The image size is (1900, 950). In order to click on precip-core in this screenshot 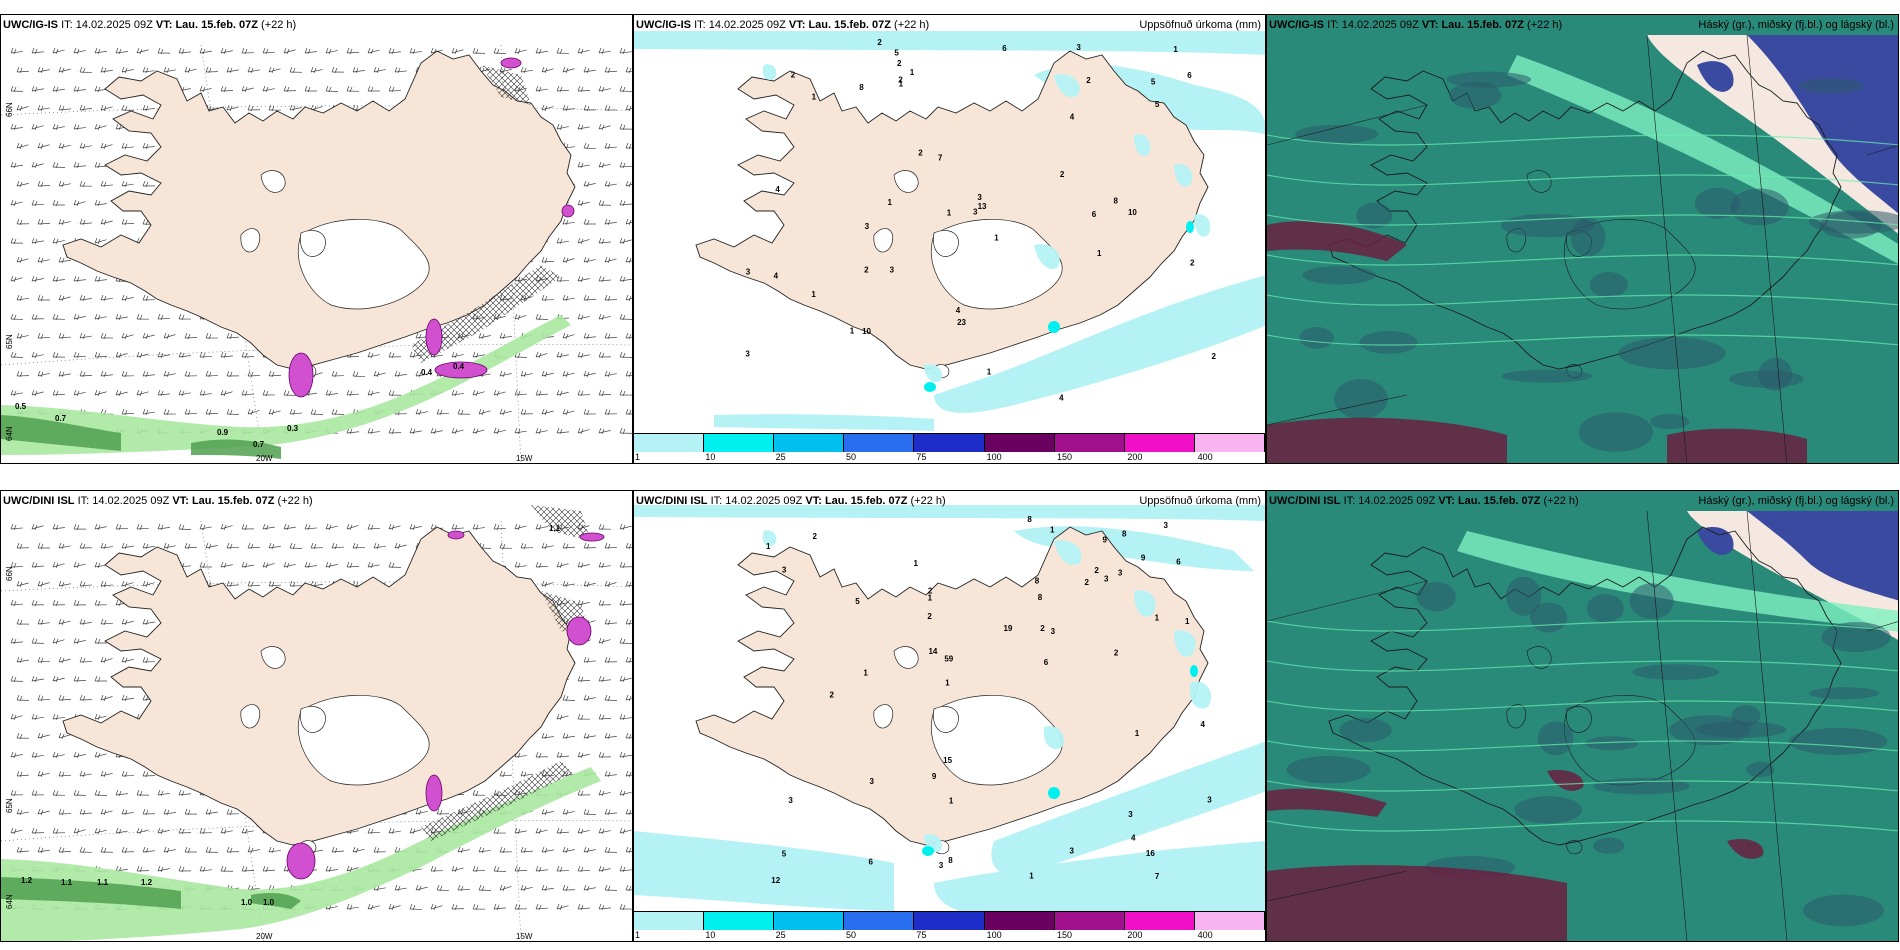, I will do `click(1054, 327)`.